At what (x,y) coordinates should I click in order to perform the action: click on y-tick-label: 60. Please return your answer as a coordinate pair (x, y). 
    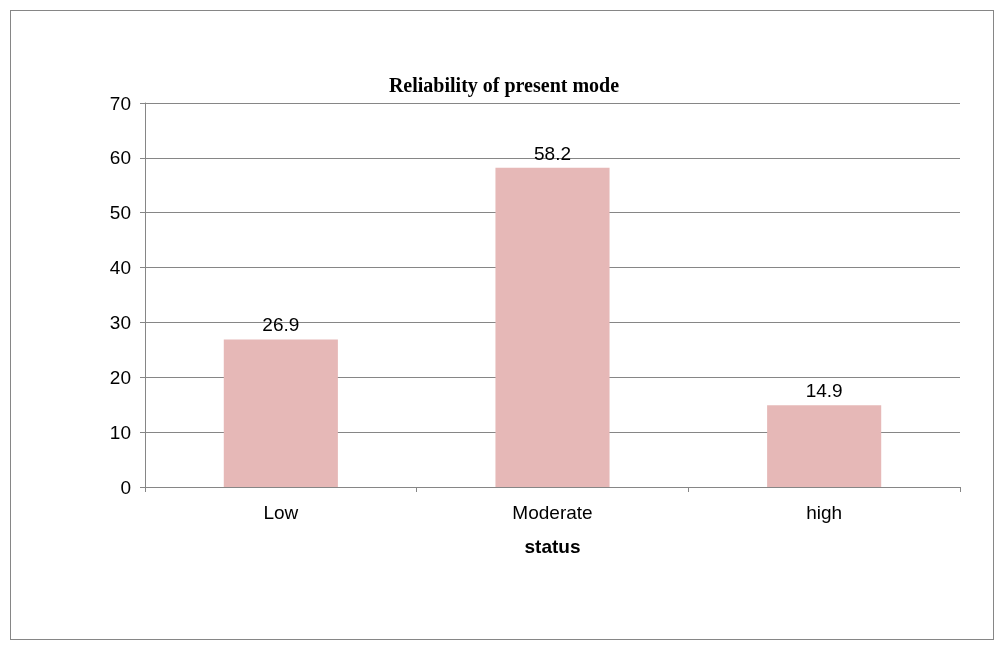
    Looking at the image, I should click on (120, 158).